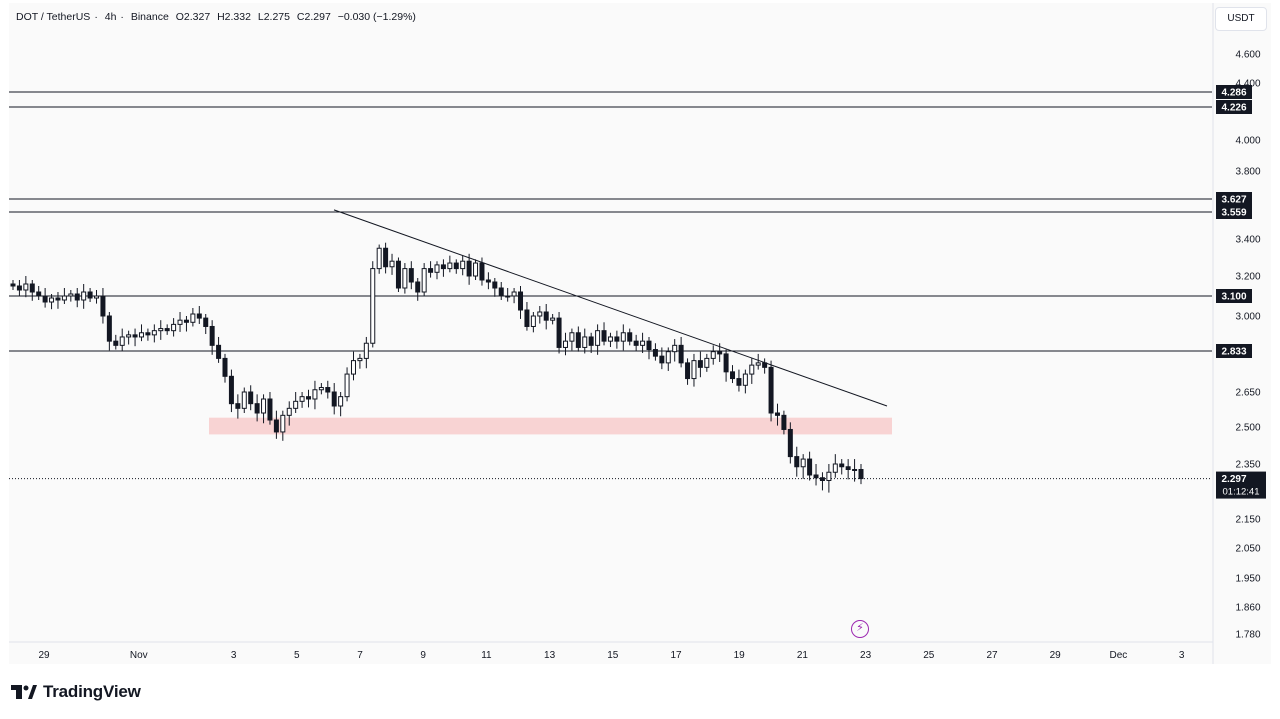 The width and height of the screenshot is (1280, 719). What do you see at coordinates (550, 426) in the screenshot?
I see `support-zone` at bounding box center [550, 426].